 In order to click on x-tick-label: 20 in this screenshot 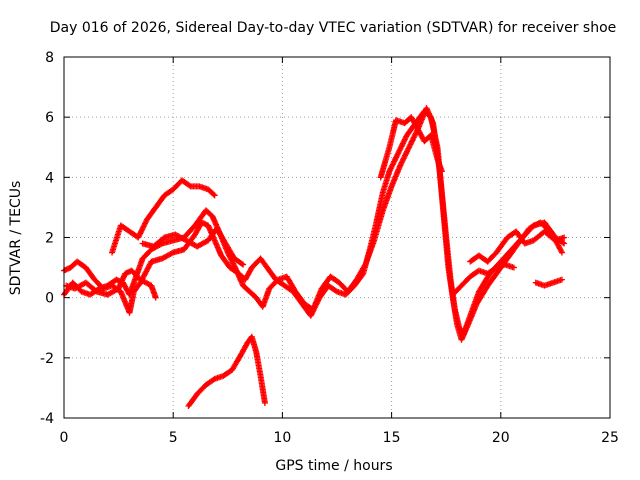, I will do `click(501, 438)`.